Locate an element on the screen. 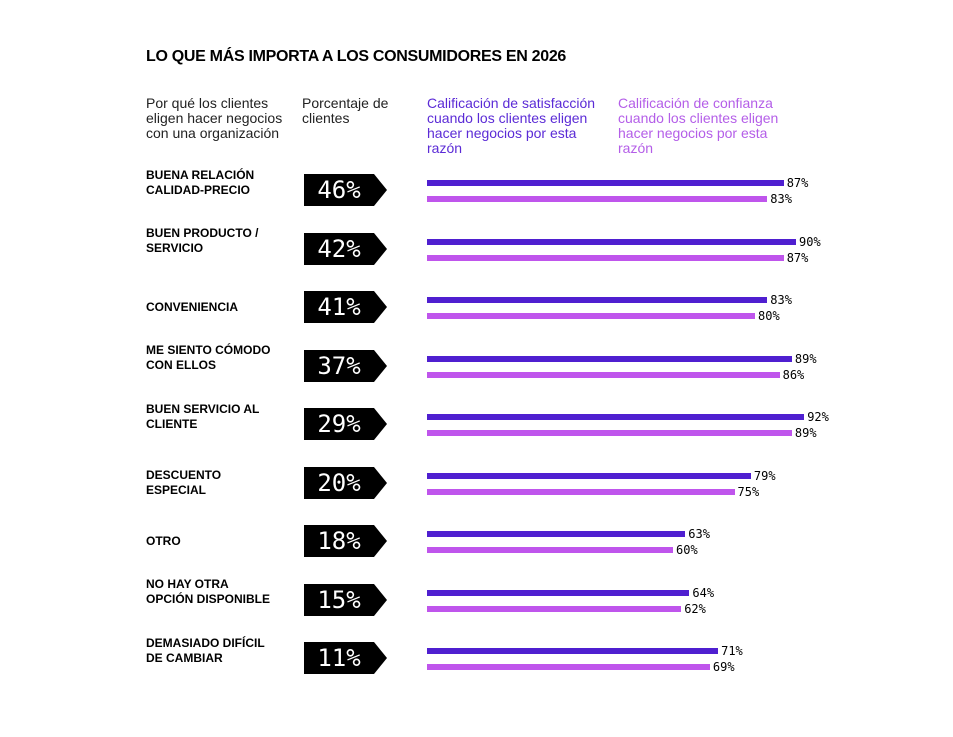  category-label: OTRO is located at coordinates (163, 540).